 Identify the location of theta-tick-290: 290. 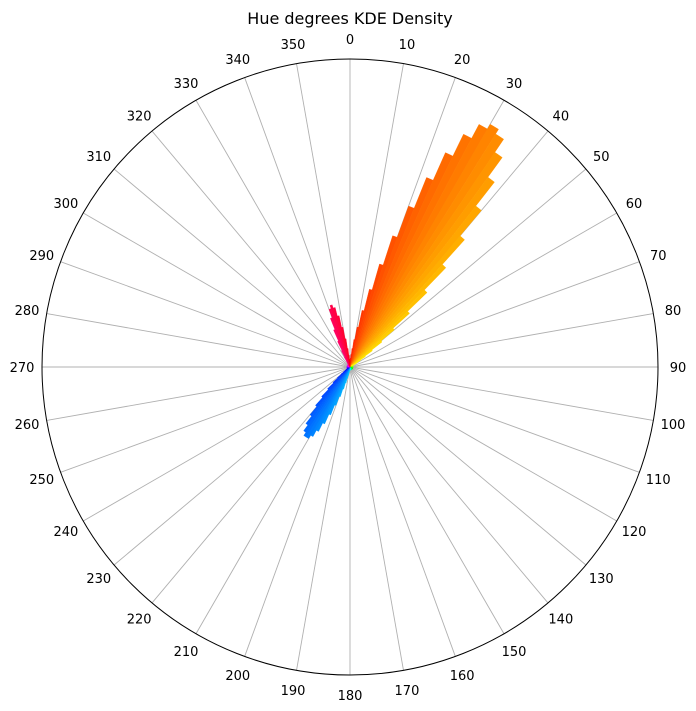
(41, 256).